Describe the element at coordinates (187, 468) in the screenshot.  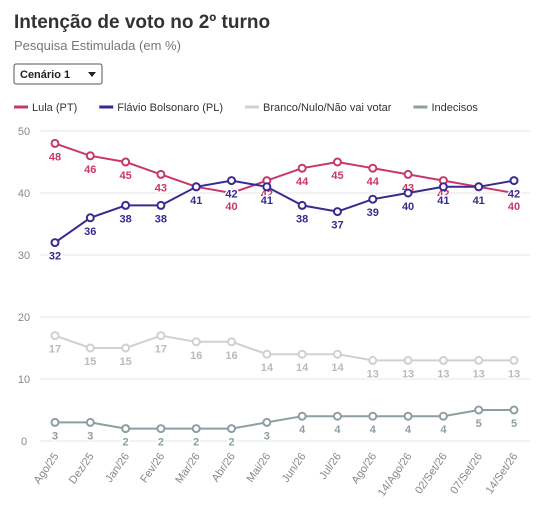
I see `x-tick-label: Mar/26` at that location.